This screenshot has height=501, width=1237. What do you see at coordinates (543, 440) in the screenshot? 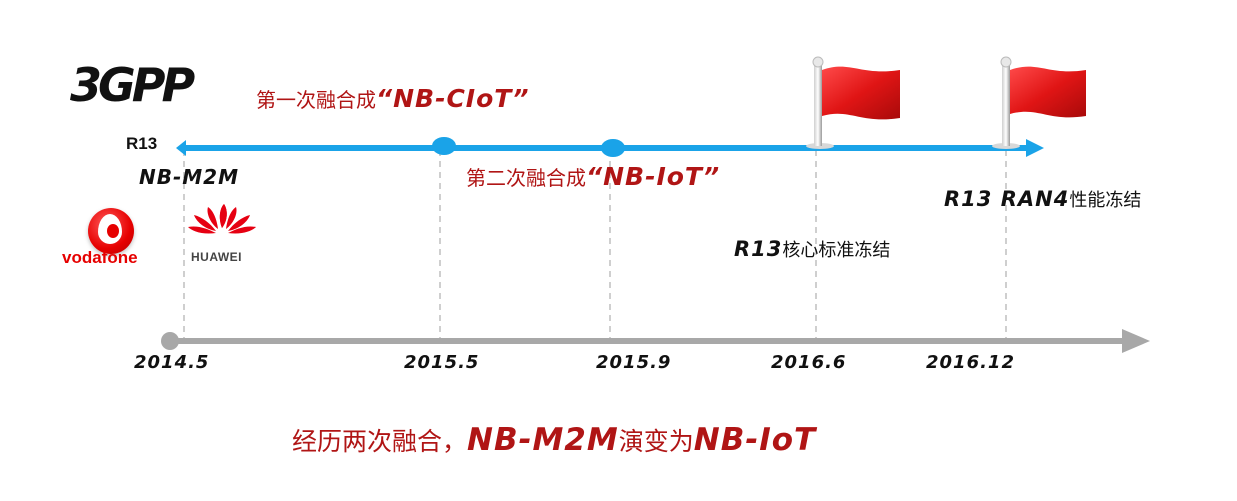
I see `summary-part-2: NB-M2M` at bounding box center [543, 440].